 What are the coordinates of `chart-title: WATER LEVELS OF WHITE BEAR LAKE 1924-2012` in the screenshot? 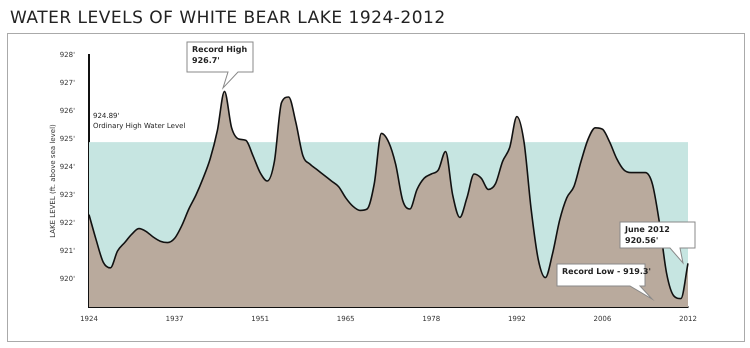 It's located at (228, 18).